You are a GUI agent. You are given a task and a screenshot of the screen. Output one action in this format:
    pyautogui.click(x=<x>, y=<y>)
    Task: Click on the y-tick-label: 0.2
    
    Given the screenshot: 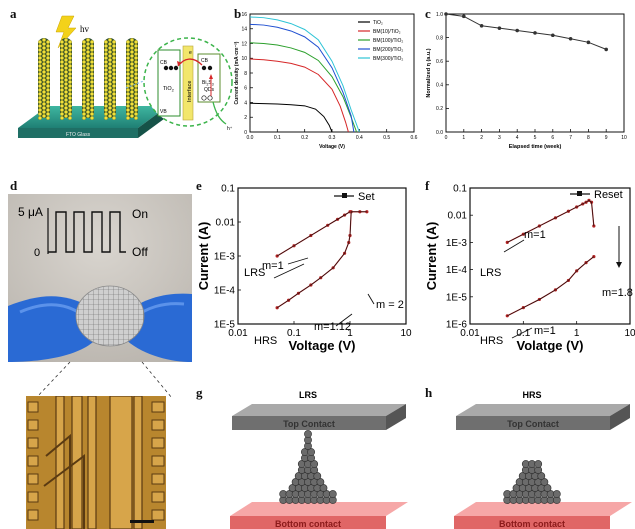 What is the action you would take?
    pyautogui.click(x=439, y=109)
    